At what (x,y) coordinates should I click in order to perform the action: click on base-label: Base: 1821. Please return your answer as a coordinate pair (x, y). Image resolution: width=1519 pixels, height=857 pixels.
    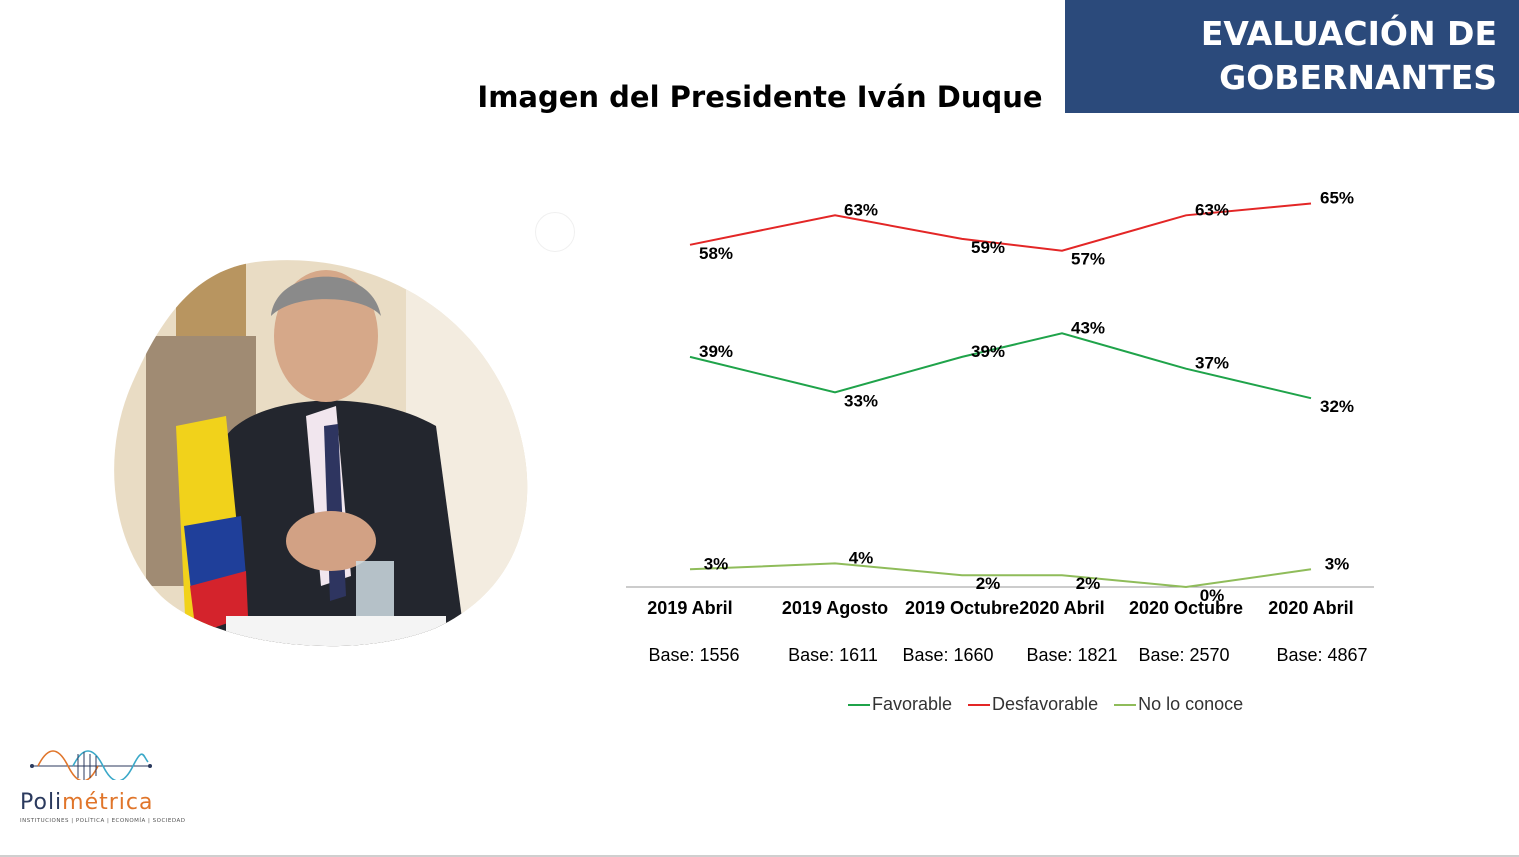
    Looking at the image, I should click on (1071, 655).